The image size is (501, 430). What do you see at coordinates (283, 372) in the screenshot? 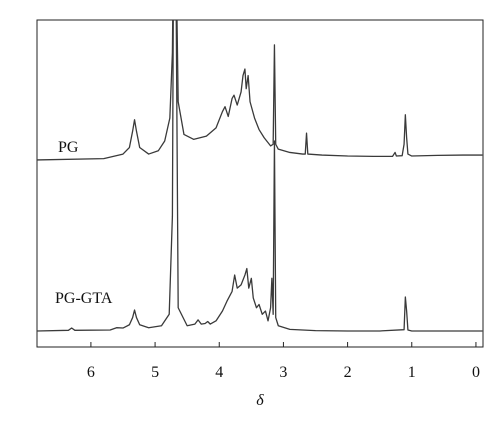
I see `x-tick-label: 3` at bounding box center [283, 372].